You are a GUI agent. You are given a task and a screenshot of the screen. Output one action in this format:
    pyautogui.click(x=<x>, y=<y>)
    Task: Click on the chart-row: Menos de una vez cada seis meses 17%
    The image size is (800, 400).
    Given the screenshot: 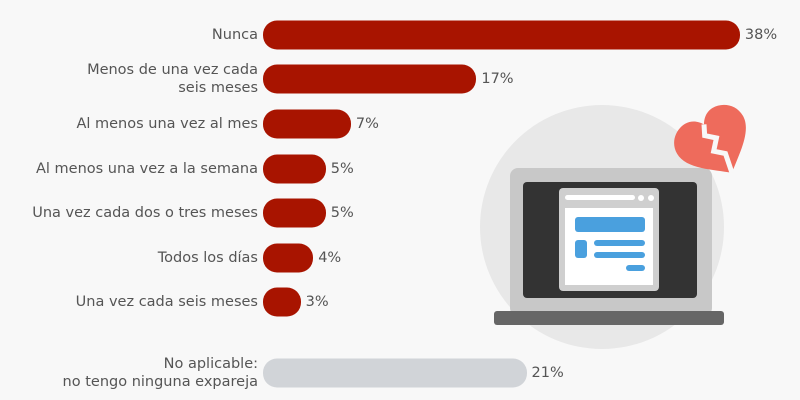 What is the action you would take?
    pyautogui.click(x=400, y=79)
    